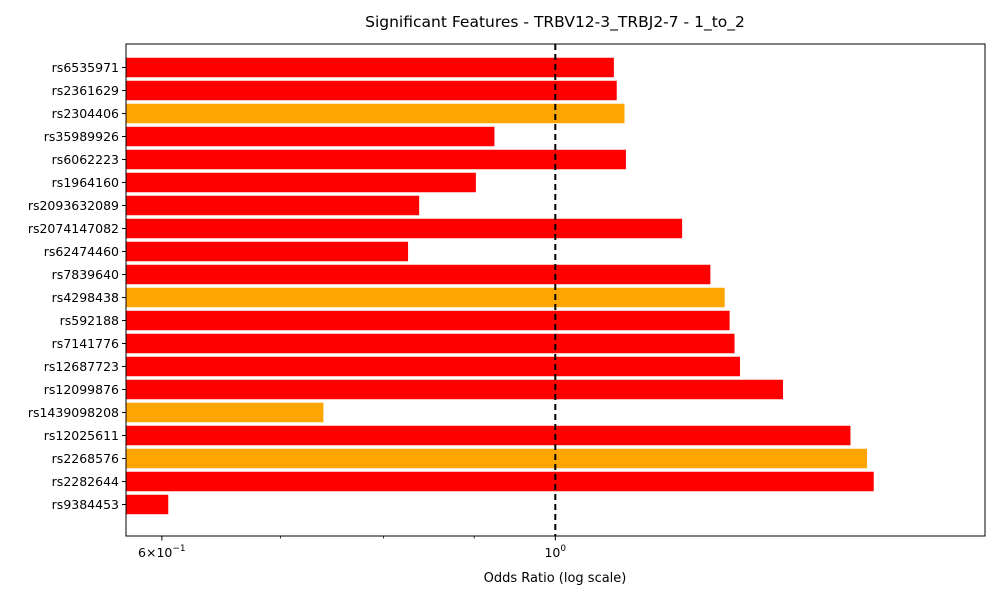 The width and height of the screenshot is (1000, 600). What do you see at coordinates (85, 343) in the screenshot?
I see `y-tick-label: rs7141776` at bounding box center [85, 343].